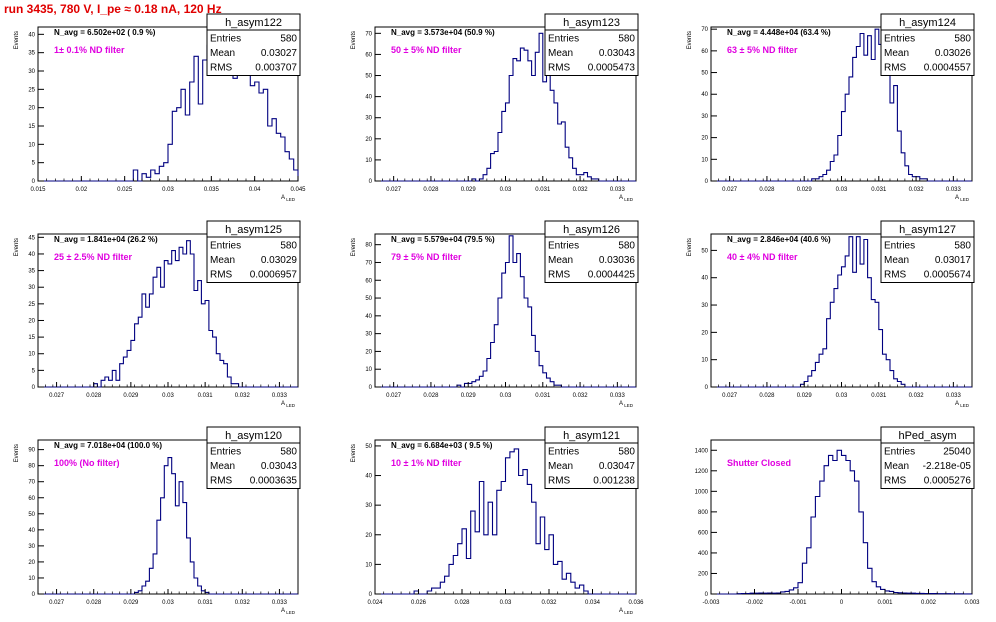  I want to click on y-tick-label: 90, so click(31, 451).